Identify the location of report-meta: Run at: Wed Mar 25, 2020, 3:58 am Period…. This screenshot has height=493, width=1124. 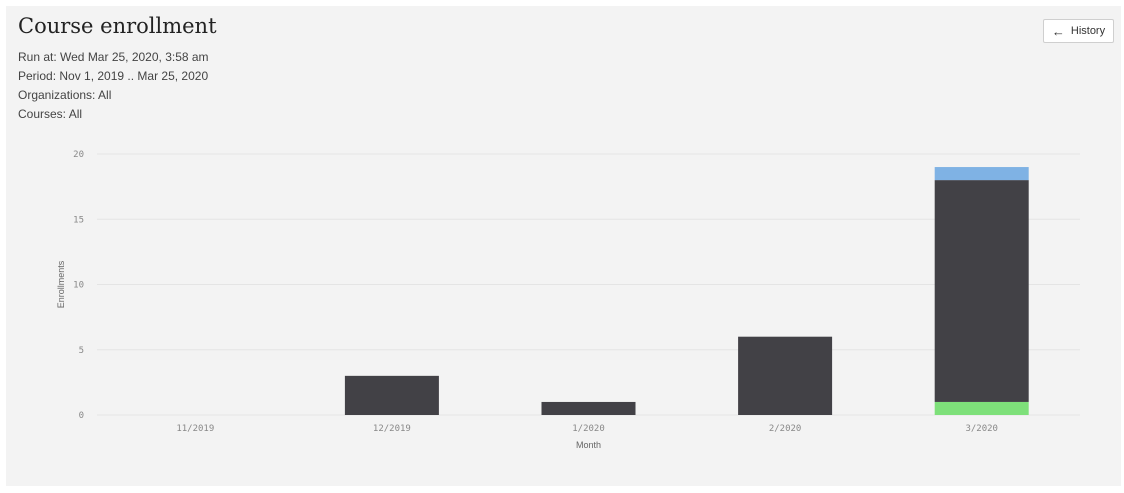
(113, 86).